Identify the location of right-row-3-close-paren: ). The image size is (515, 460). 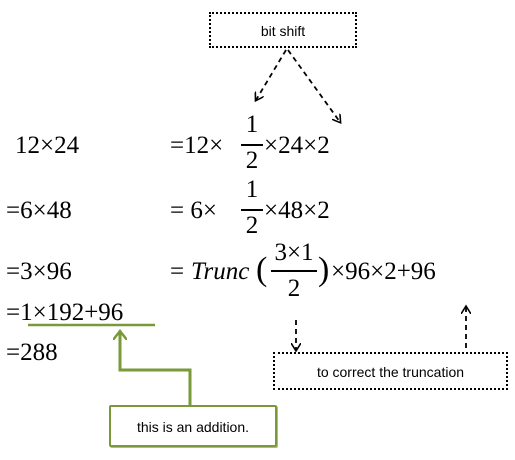
(324, 269).